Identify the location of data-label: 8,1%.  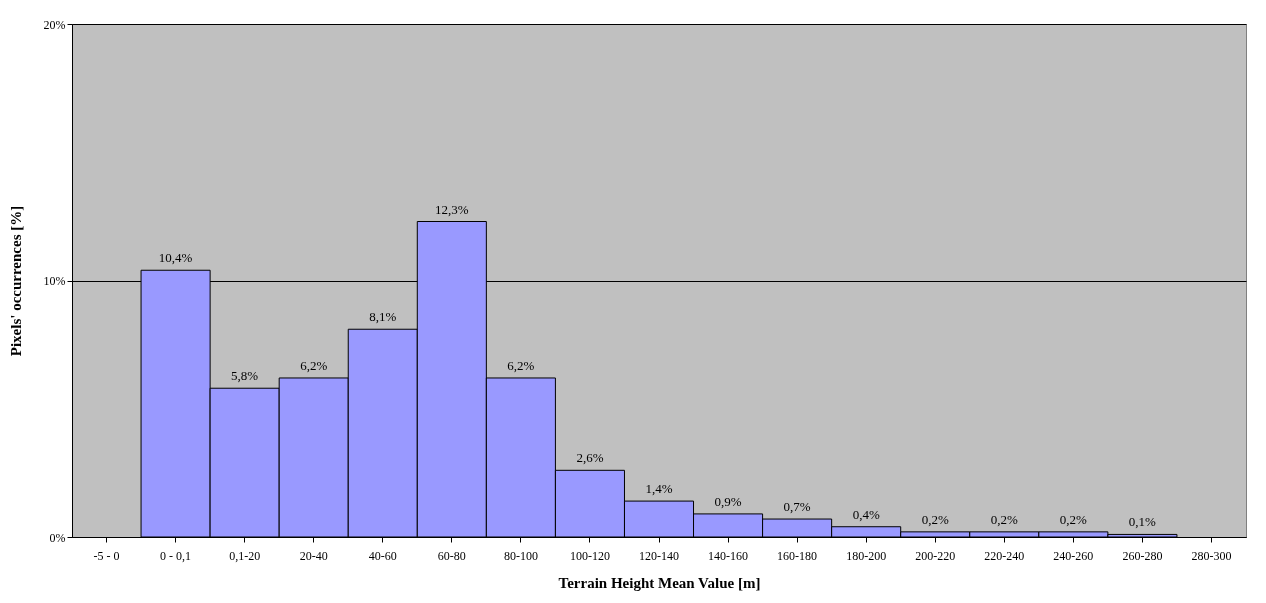
(383, 317).